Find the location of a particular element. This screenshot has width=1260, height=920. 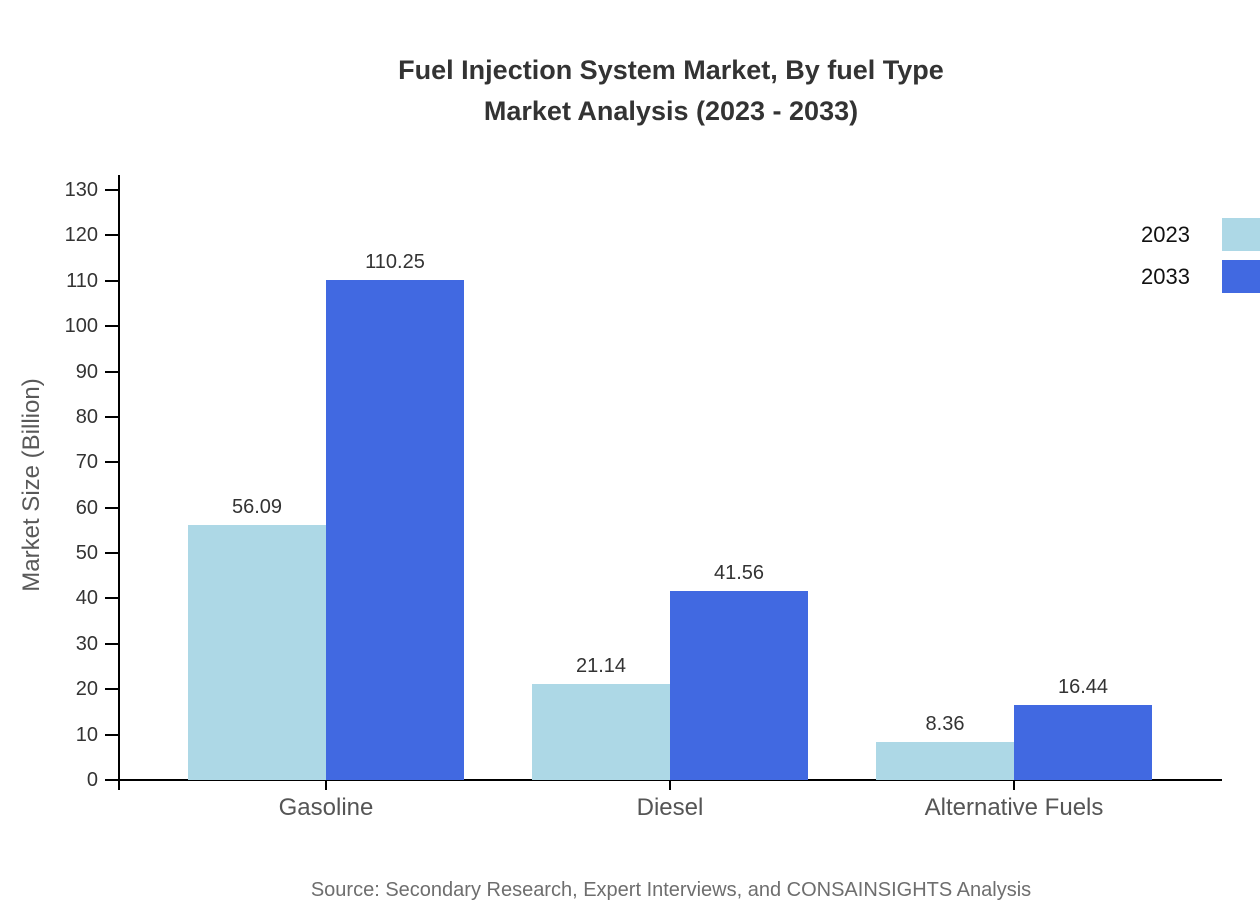

y-tick-label: 60 is located at coordinates (86, 507).